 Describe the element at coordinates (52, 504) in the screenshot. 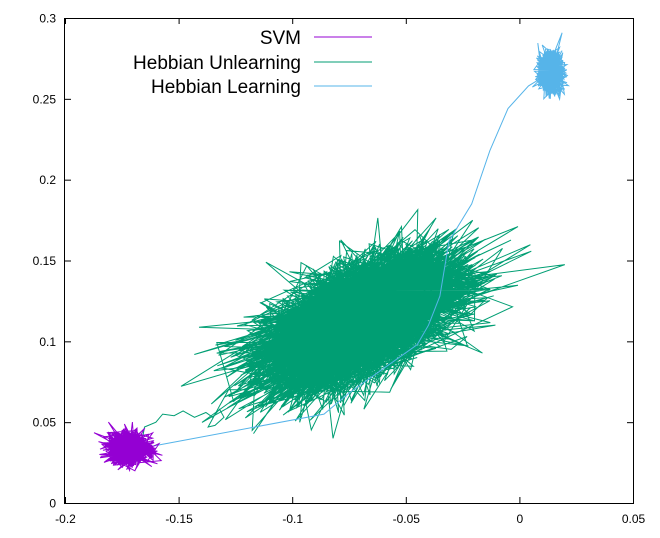

I see `y-tick-label: 0` at that location.